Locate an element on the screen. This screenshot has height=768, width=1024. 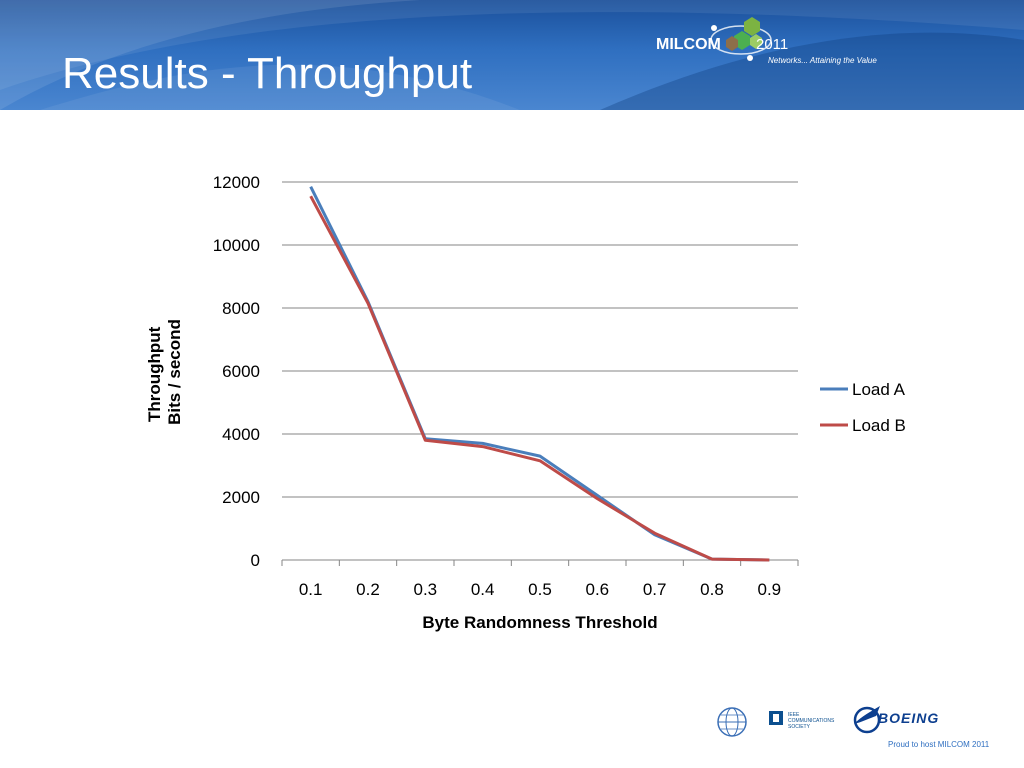
y-tick-labels: 0 2000 4000 6000 8000 10000 12000 is located at coordinates (236, 371).